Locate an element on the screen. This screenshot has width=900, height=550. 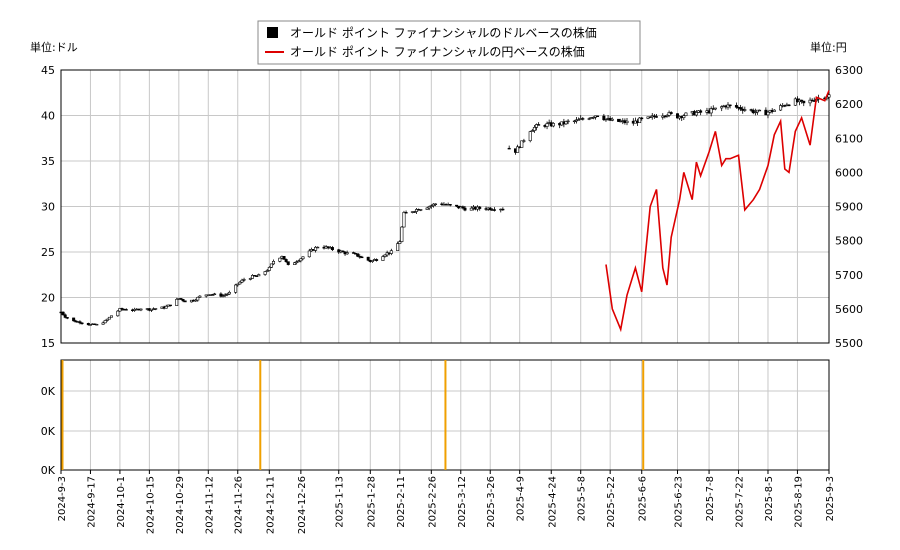
x-tick-label: 2025-6-6 is located at coordinates (643, 498).